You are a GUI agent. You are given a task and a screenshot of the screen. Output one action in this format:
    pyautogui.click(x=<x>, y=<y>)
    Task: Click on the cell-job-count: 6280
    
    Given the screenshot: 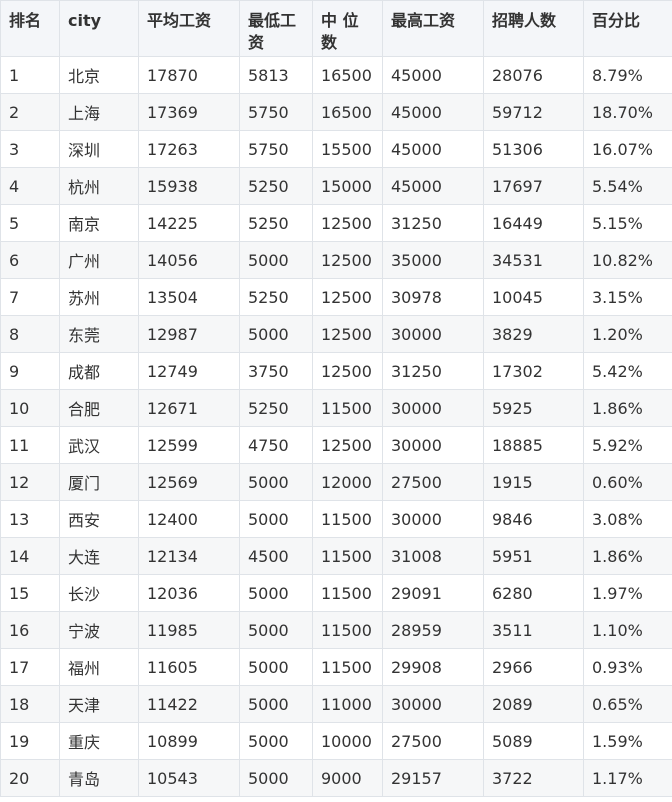 What is the action you would take?
    pyautogui.click(x=533, y=593)
    